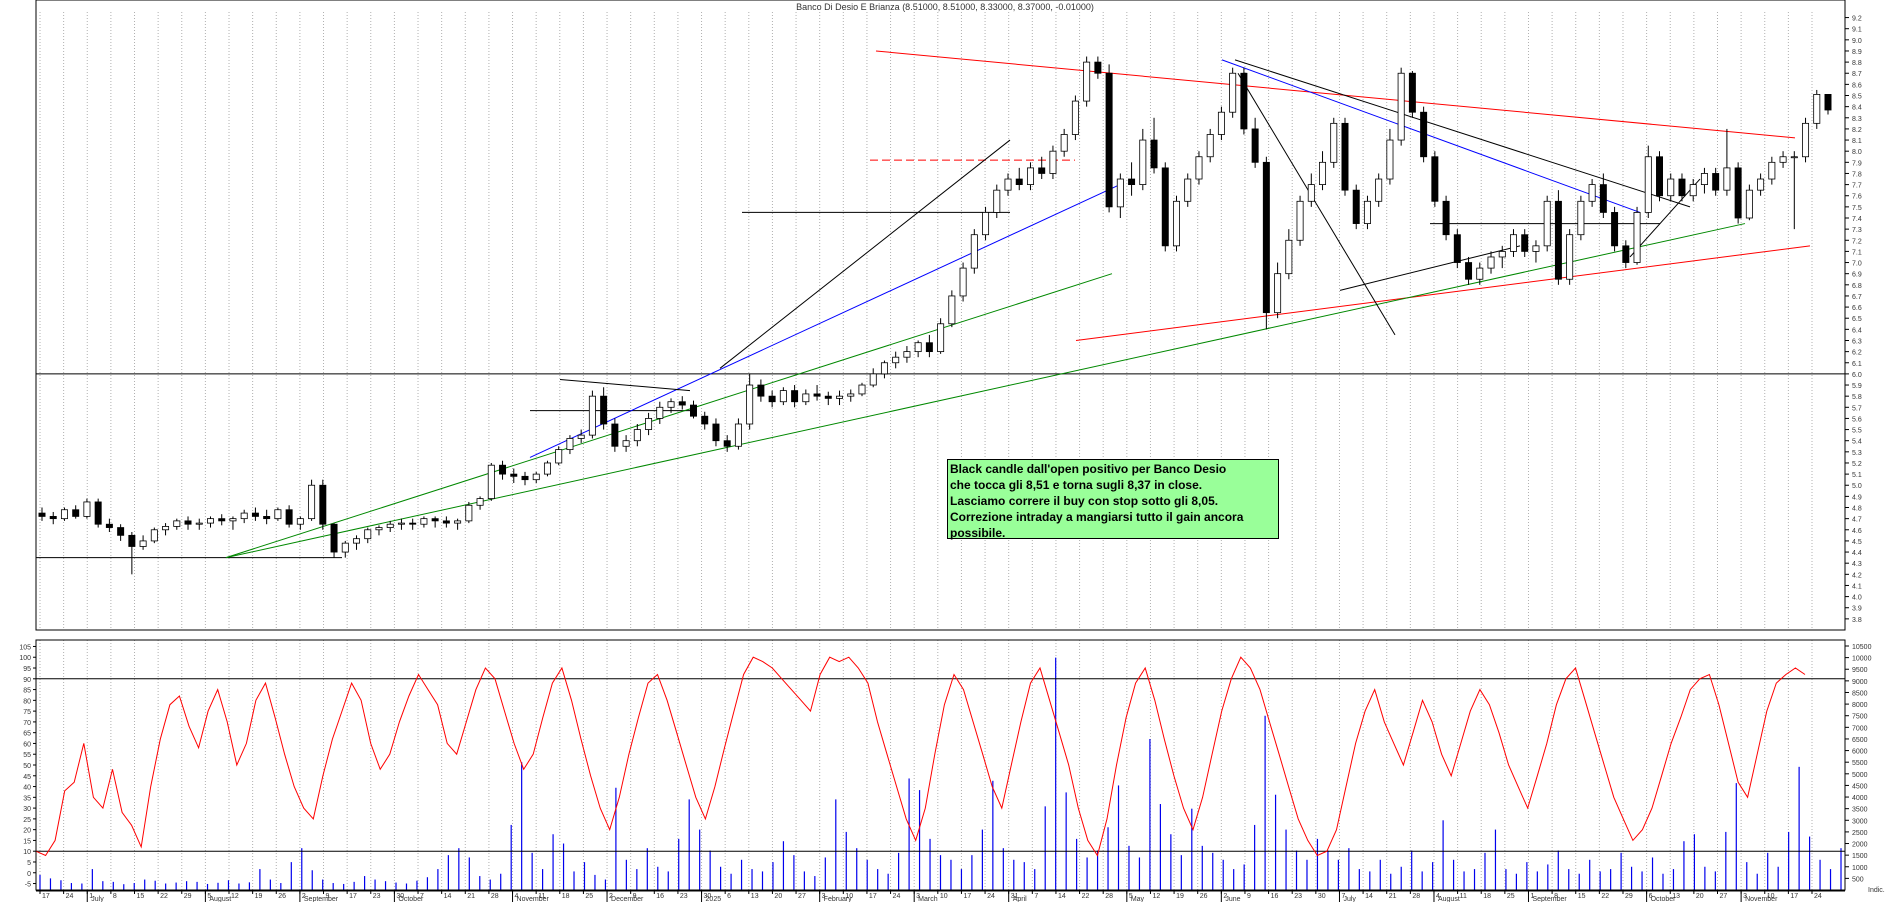  I want to click on x-day-label: 19, so click(259, 896).